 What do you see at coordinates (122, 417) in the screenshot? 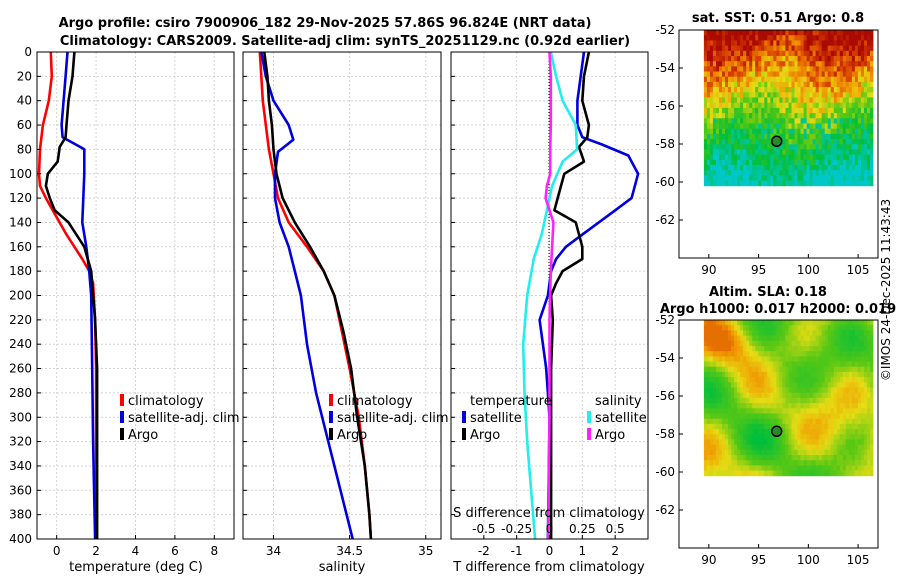
I see `legend-swatch-satellite` at bounding box center [122, 417].